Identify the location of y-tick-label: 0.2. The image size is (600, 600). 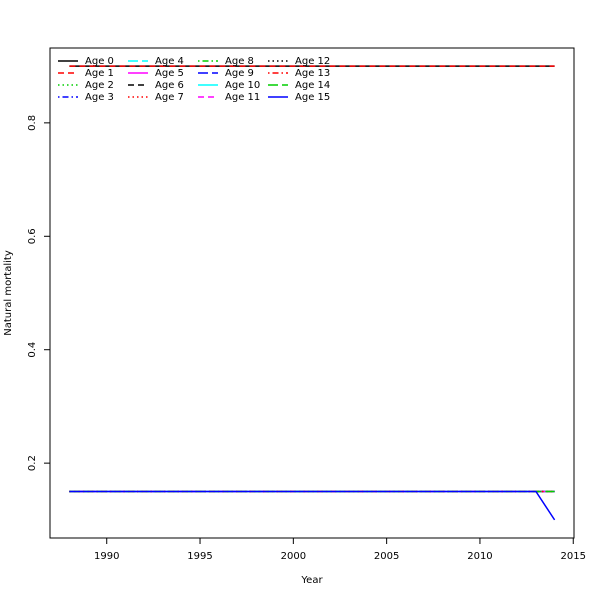
(32, 463).